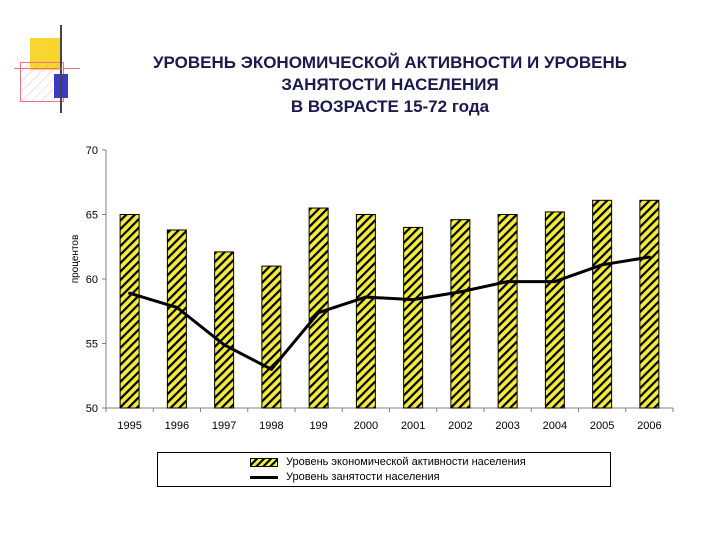 The height and width of the screenshot is (540, 720). I want to click on x-tick-label: 1996, so click(177, 426).